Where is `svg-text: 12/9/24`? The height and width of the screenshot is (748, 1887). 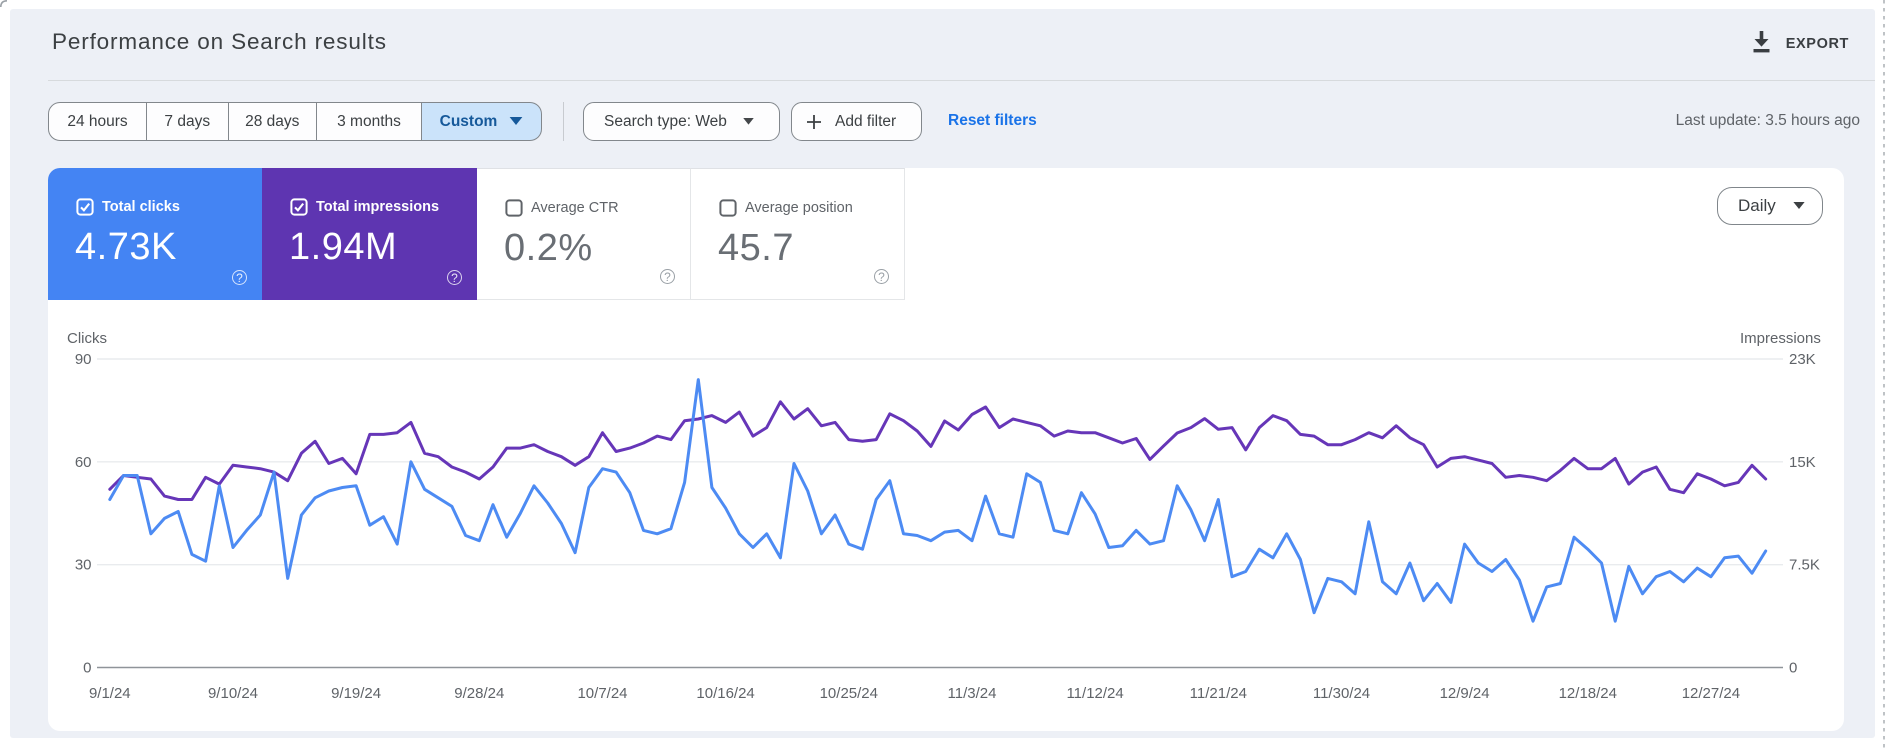
svg-text: 12/9/24 is located at coordinates (1465, 693).